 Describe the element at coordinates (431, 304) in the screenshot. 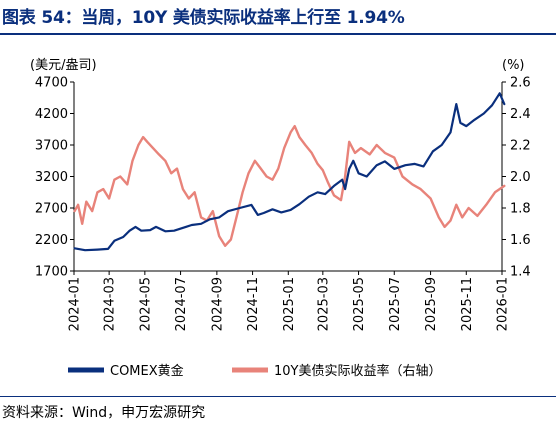

I see `x-tick-label: 2025-09` at that location.